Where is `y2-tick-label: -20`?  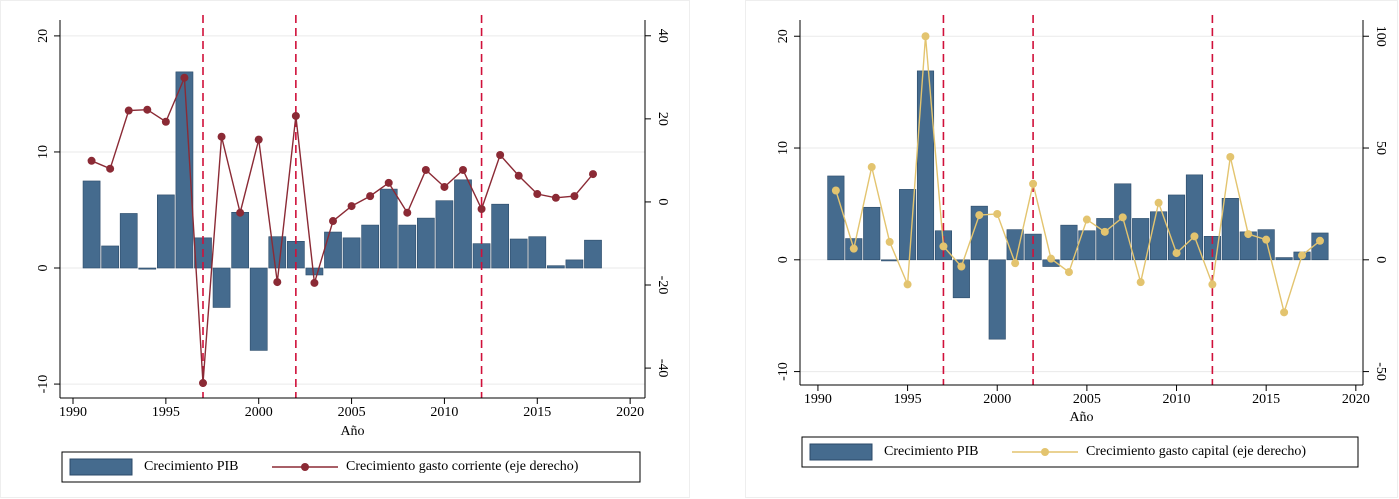
y2-tick-label: -20 is located at coordinates (662, 285).